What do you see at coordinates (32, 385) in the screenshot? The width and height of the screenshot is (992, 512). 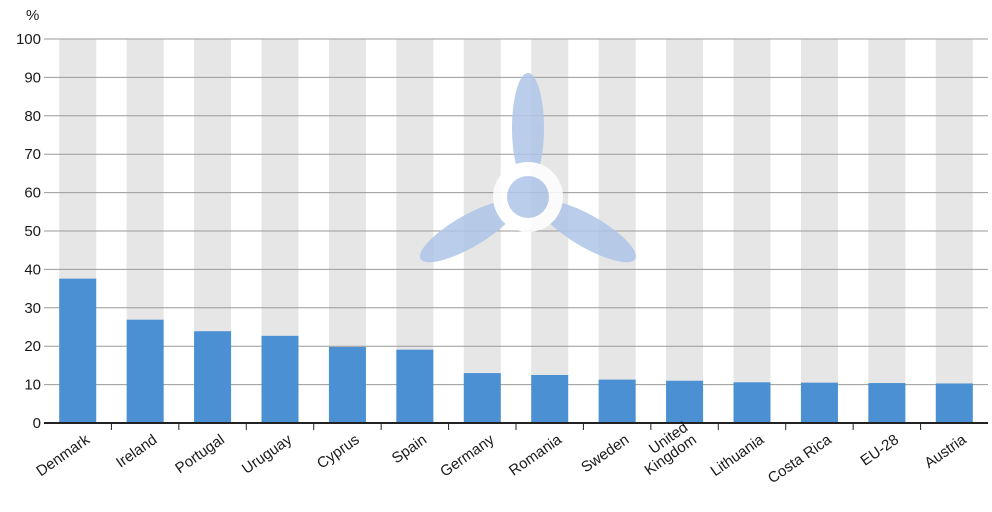 I see `y-tick-label: 10` at bounding box center [32, 385].